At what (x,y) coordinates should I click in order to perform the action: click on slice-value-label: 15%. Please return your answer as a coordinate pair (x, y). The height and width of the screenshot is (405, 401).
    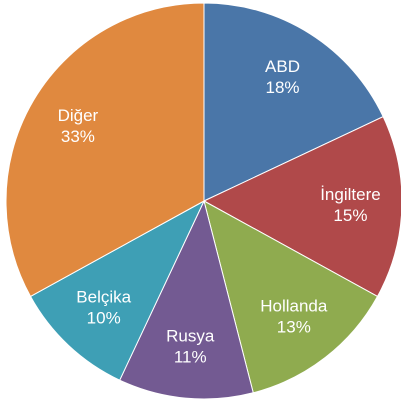
    Looking at the image, I should click on (350, 215).